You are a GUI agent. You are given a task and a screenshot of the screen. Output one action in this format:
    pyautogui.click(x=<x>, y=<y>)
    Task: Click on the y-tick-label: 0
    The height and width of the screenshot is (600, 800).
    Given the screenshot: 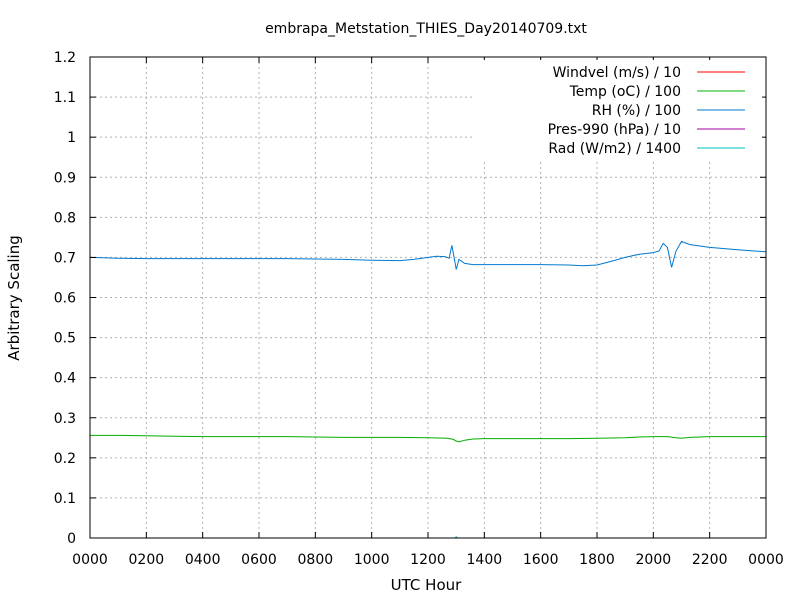 What is the action you would take?
    pyautogui.click(x=71, y=539)
    